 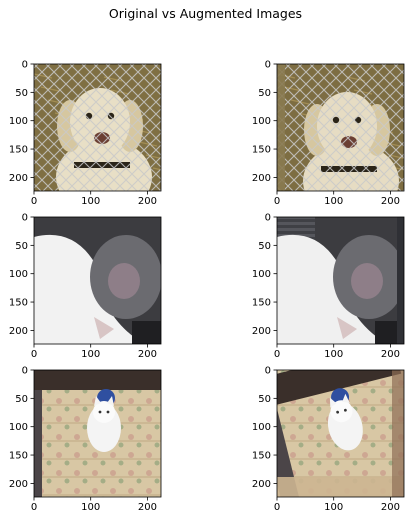 I want to click on subplot-3-2: 0 100 200 0 50 100 150 200, so click(x=328, y=439).